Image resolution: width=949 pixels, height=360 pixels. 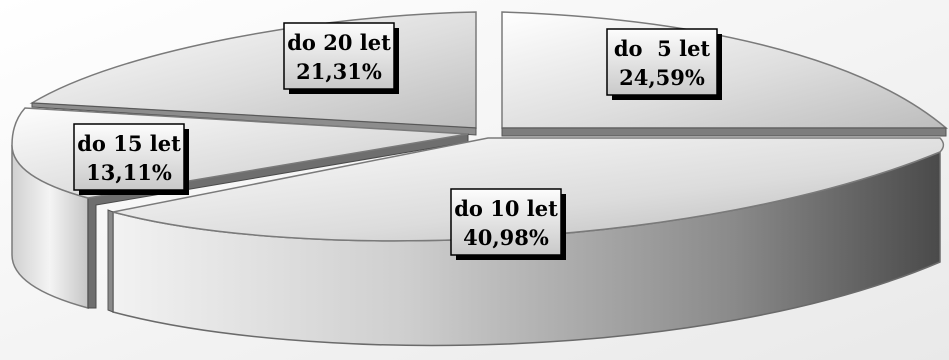 I want to click on pie-slice-do-10-let-cut, so click(x=110, y=261).